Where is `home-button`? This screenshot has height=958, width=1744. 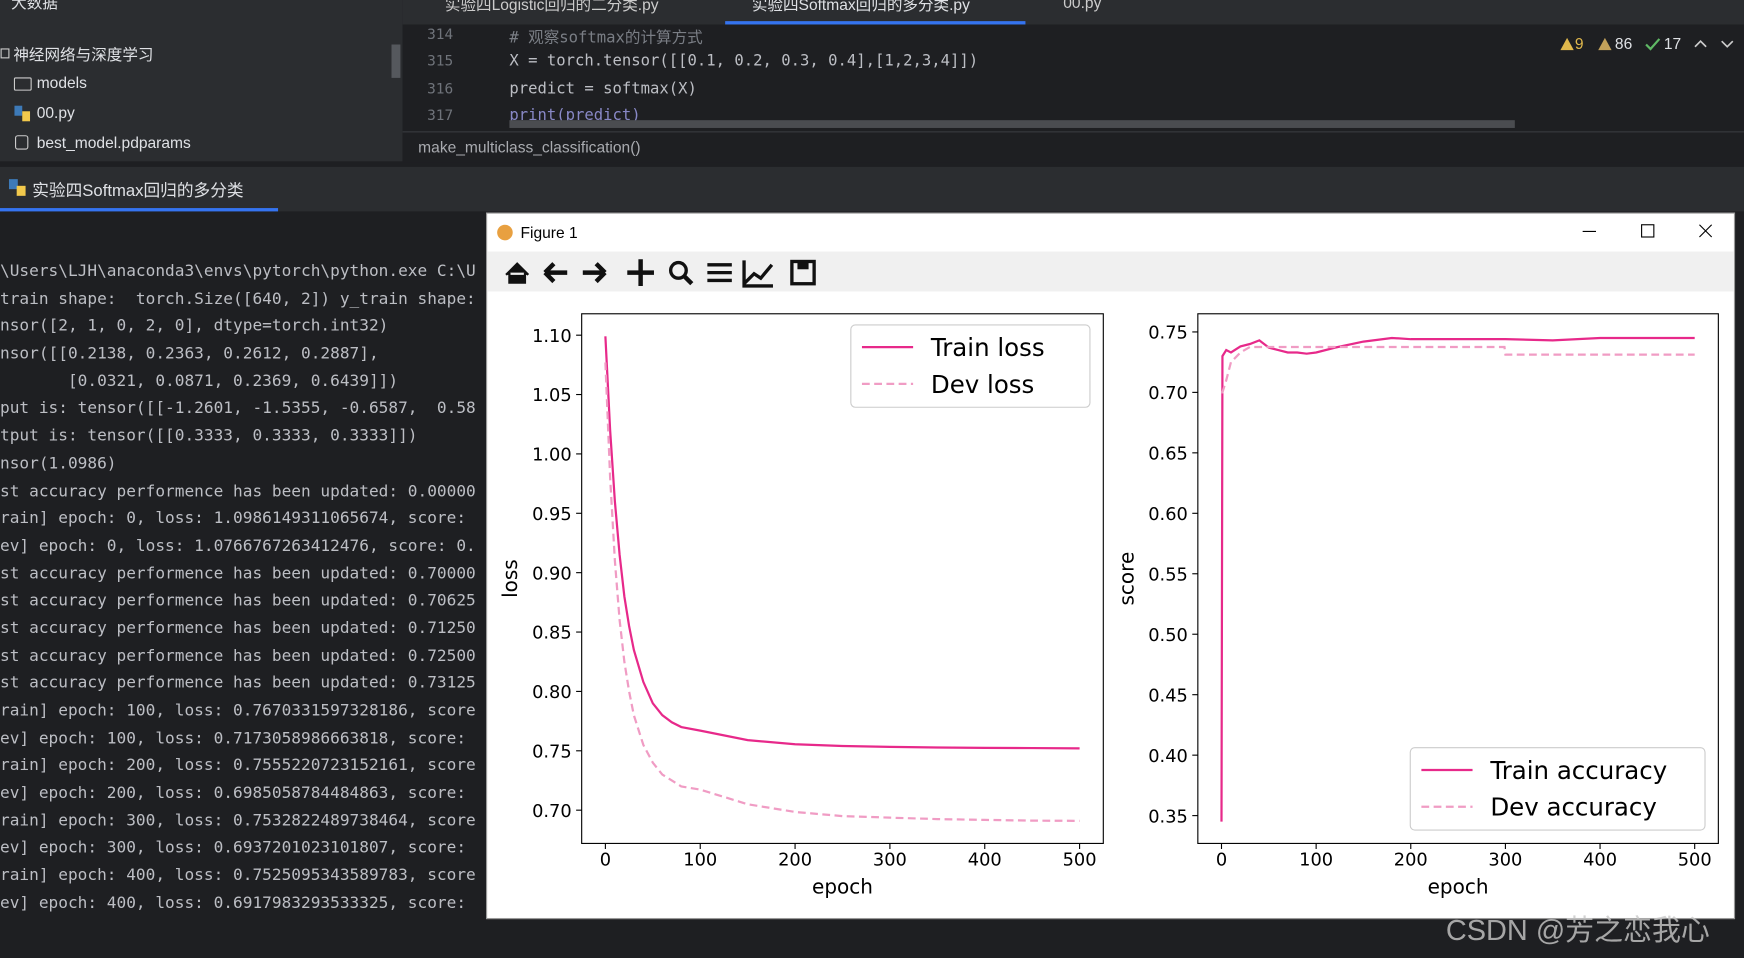
home-button is located at coordinates (517, 273).